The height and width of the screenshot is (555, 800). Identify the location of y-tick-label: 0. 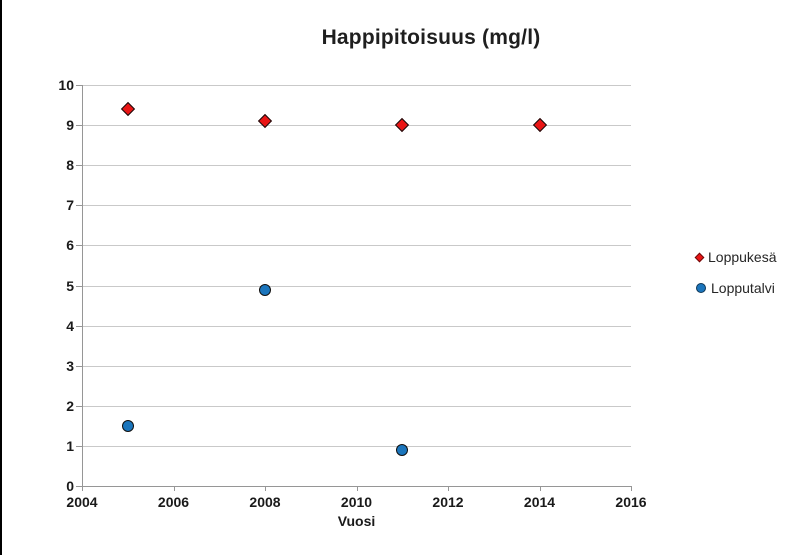
(70, 486).